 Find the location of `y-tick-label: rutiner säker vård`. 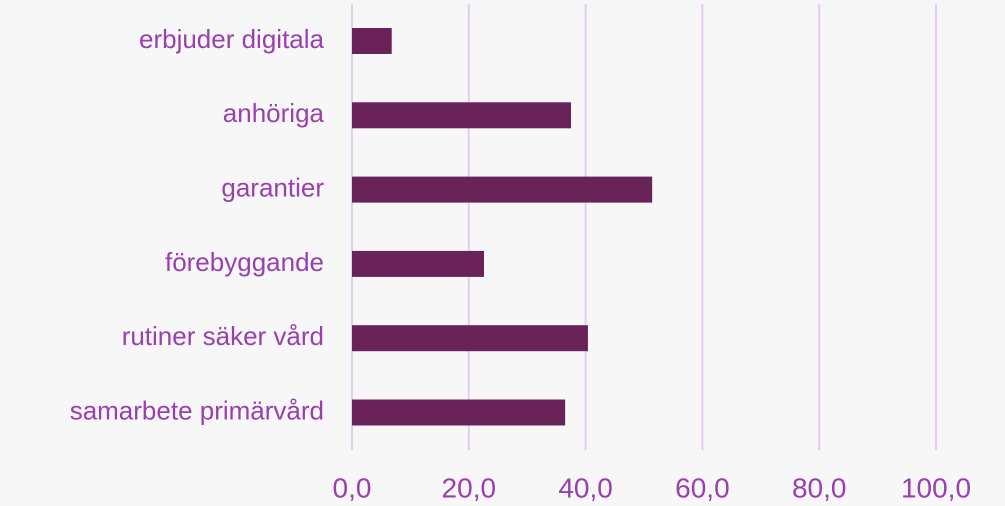

y-tick-label: rutiner säker vård is located at coordinates (223, 336).